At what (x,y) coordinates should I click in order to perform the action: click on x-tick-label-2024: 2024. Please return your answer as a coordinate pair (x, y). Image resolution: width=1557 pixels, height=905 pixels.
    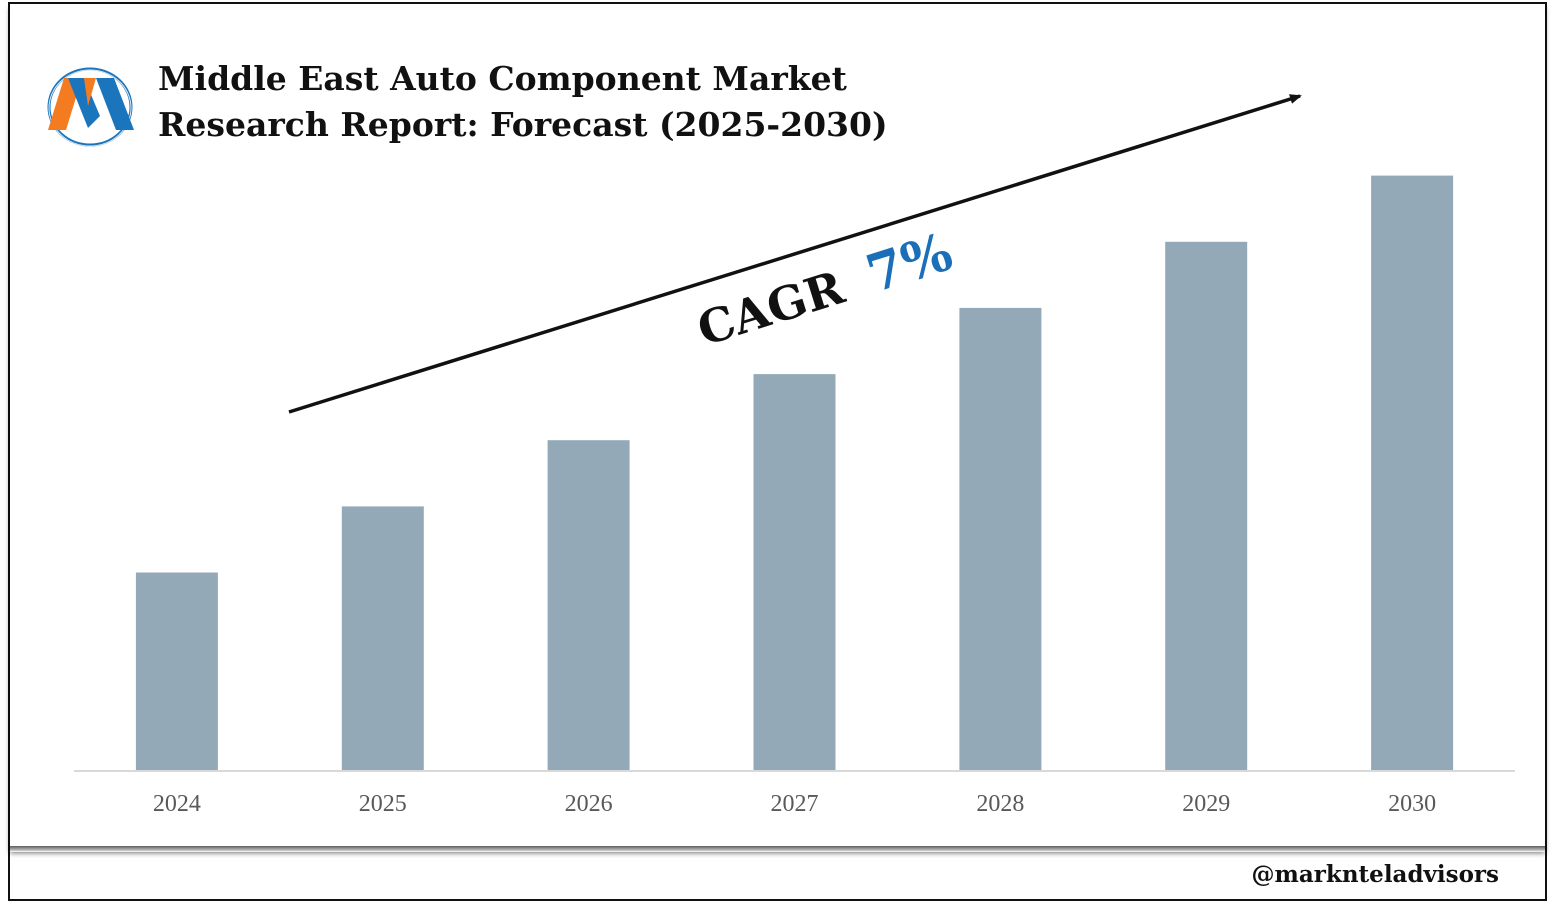
    Looking at the image, I should click on (177, 804).